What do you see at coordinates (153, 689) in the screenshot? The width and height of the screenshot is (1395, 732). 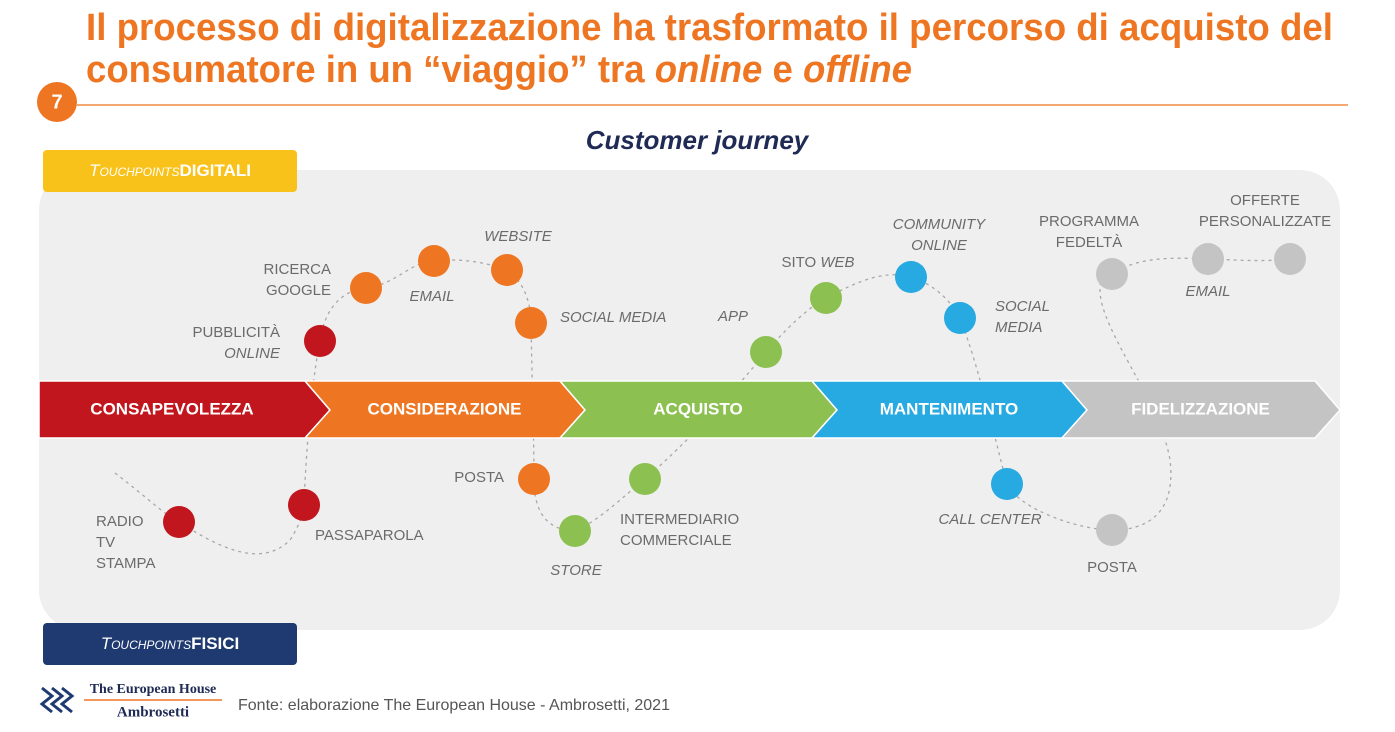 I see `logo-line: The European House` at bounding box center [153, 689].